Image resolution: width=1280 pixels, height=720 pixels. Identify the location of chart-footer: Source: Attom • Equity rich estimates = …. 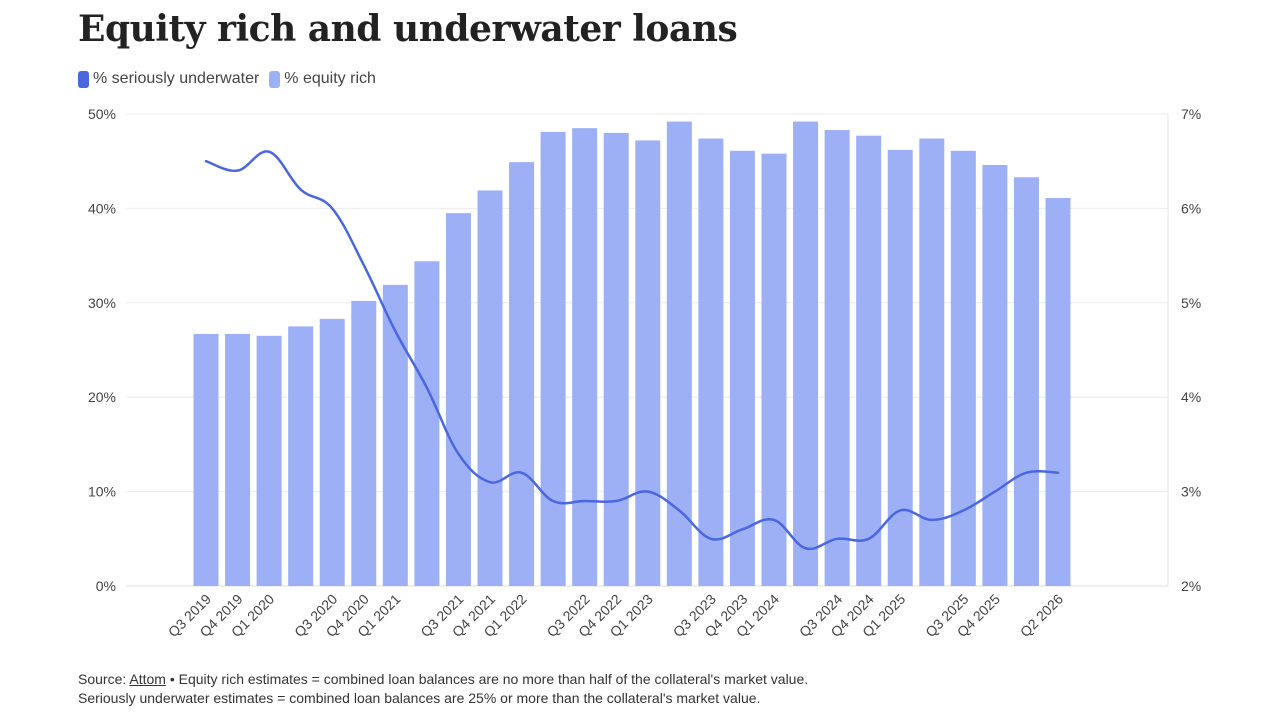
(443, 689).